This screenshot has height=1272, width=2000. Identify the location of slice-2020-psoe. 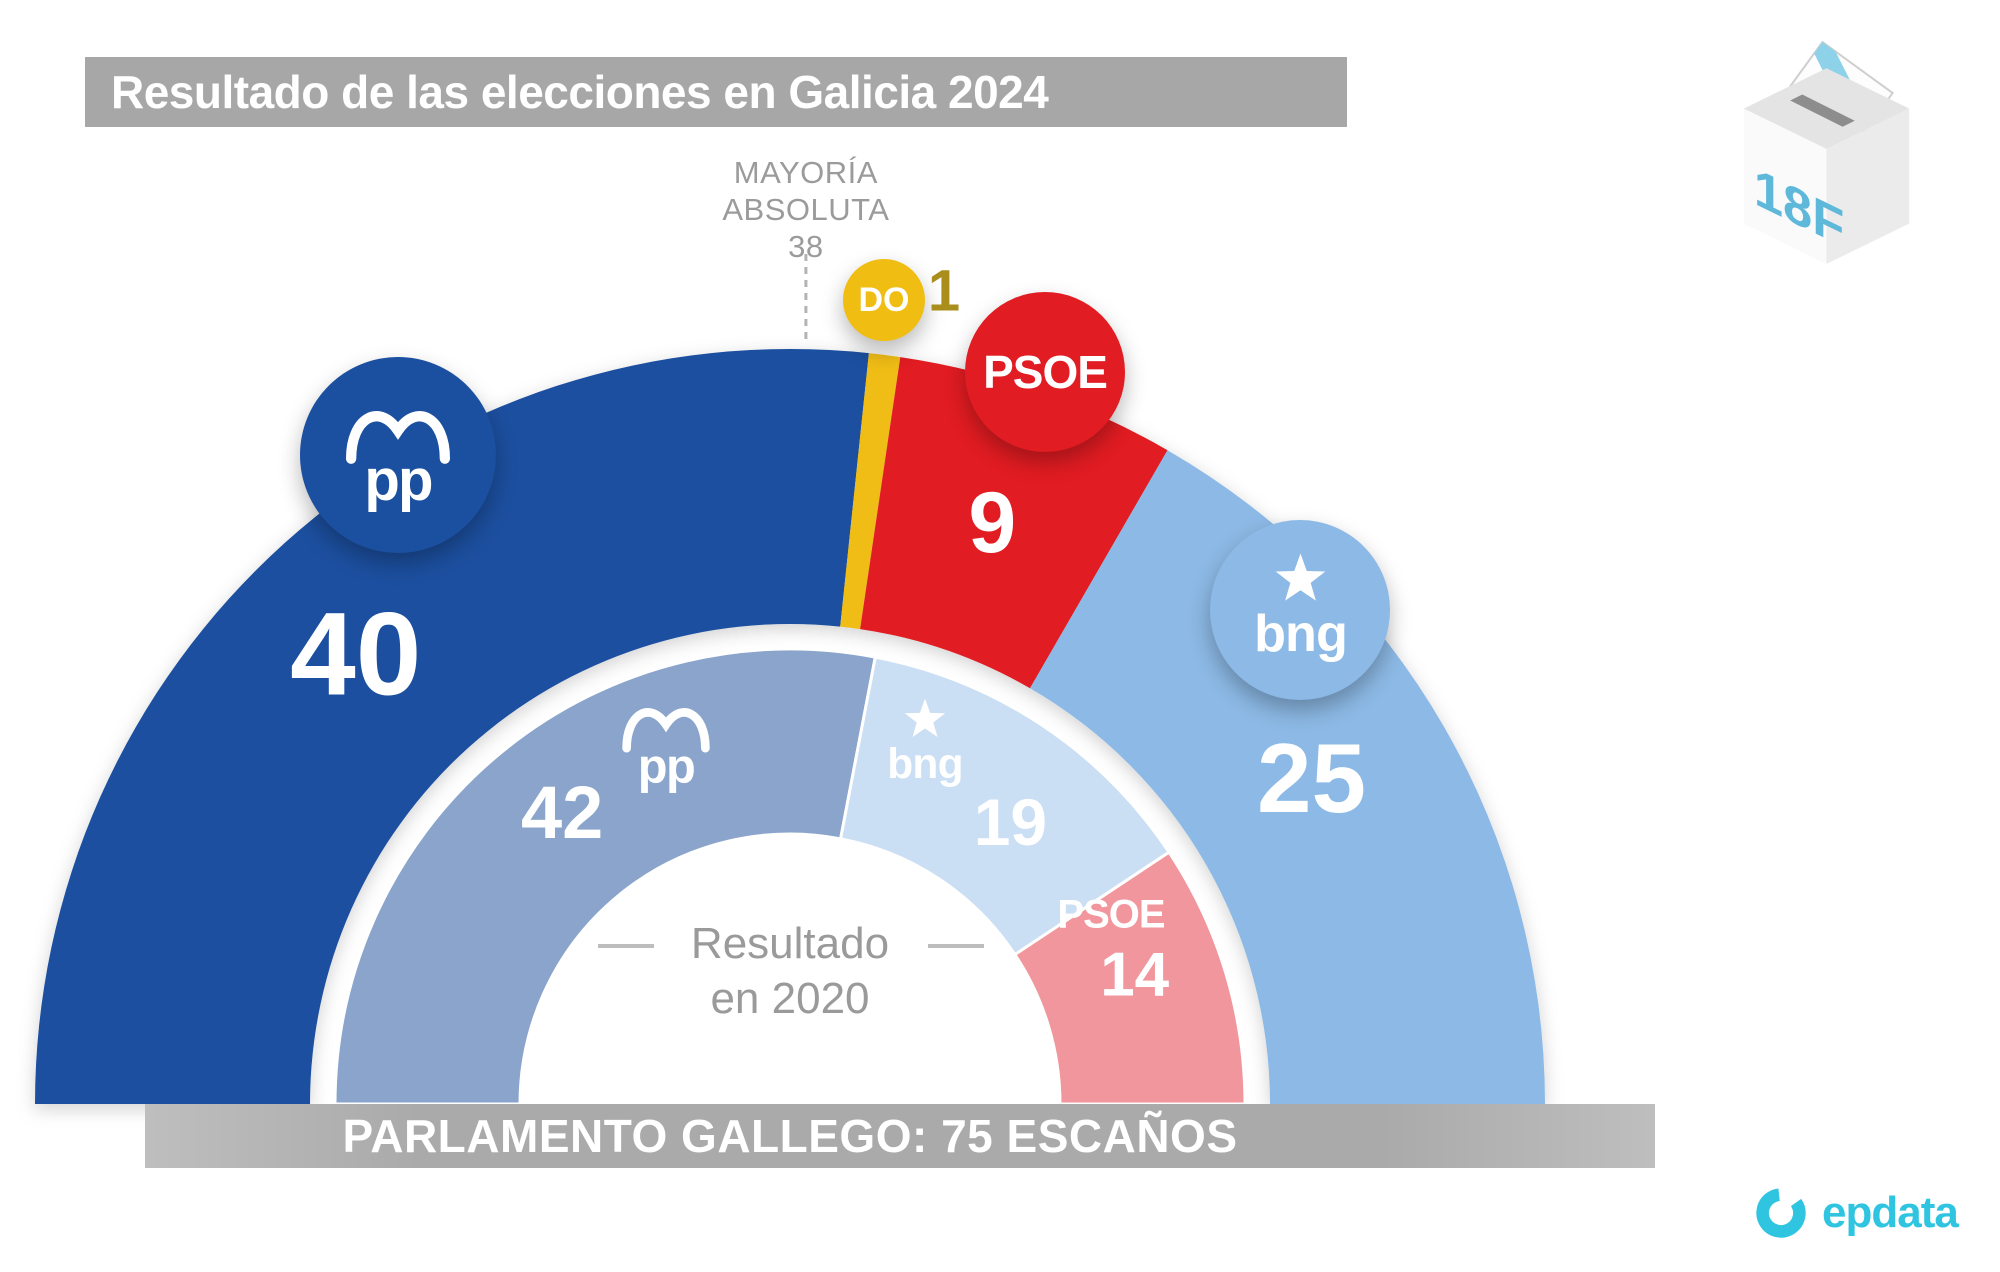
(1129, 978).